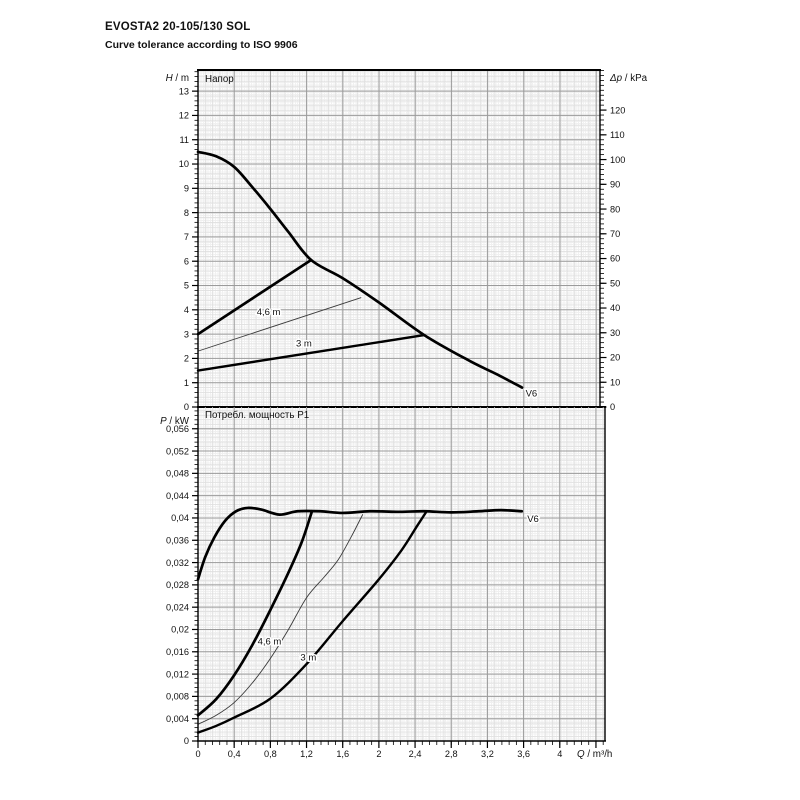 This screenshot has width=800, height=800. Describe the element at coordinates (311, 352) in the screenshot. I see `curve-setpoint-3m` at that location.